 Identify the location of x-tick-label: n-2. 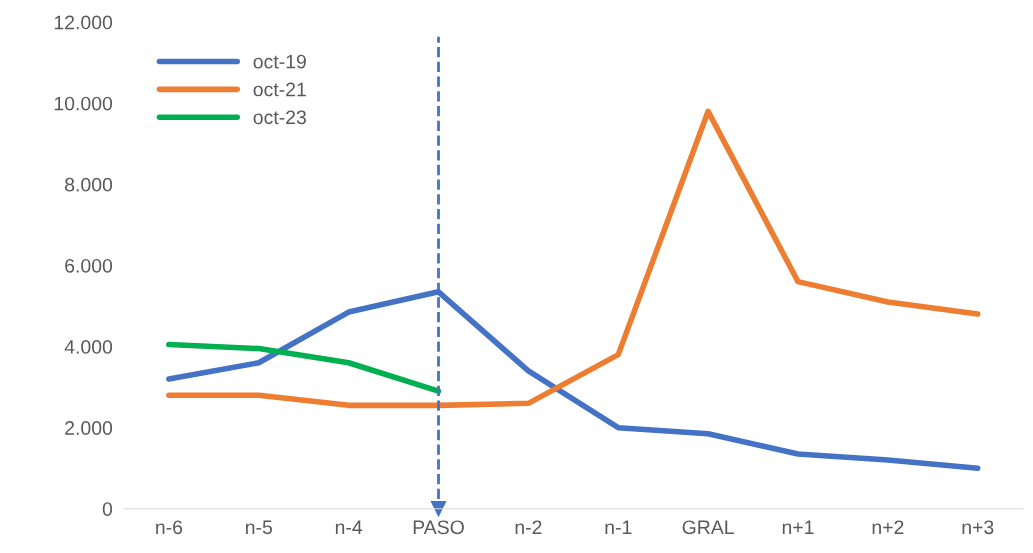
(528, 527).